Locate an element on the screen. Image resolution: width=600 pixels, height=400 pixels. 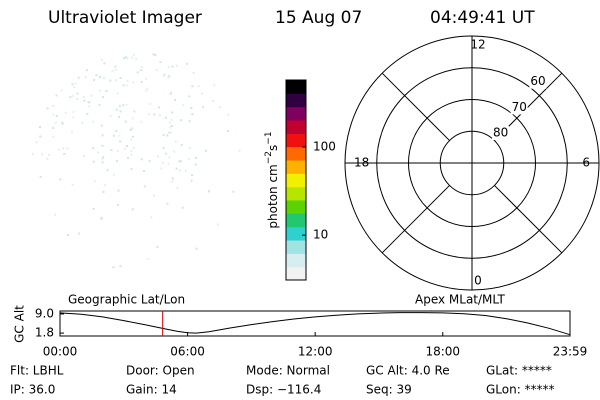
info-field: IP: 36.0 is located at coordinates (32, 390).